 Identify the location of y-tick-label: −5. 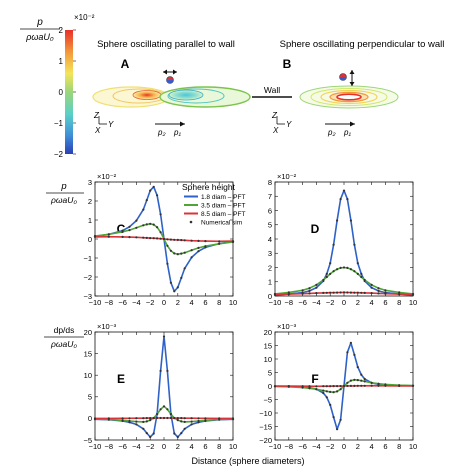
(87, 440).